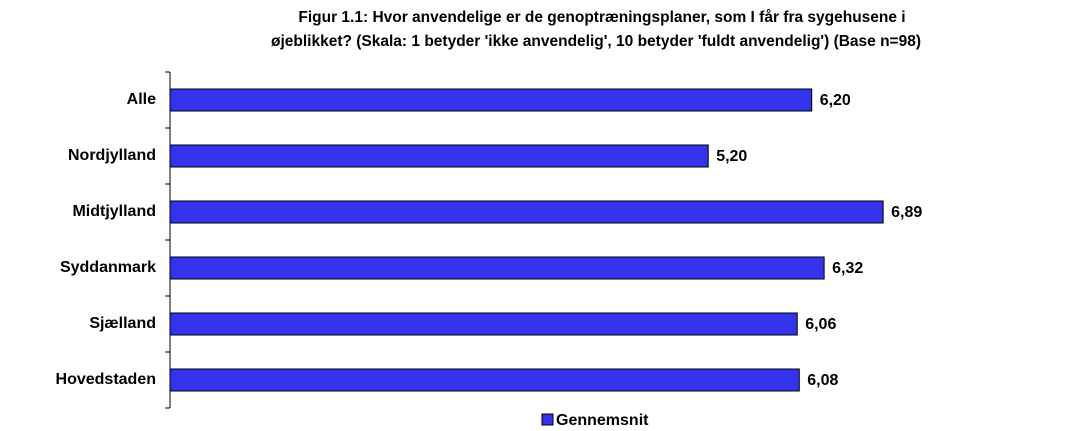 The image size is (1077, 431). I want to click on y-tick-label: Midtjylland, so click(114, 211).